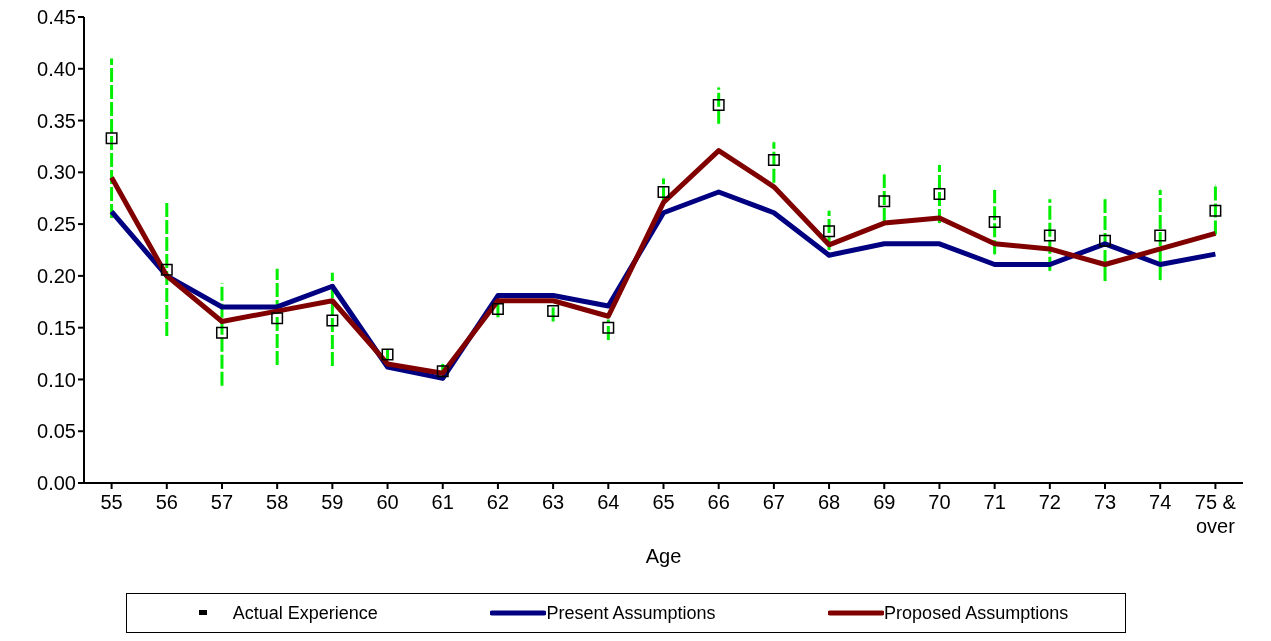 The width and height of the screenshot is (1271, 641). I want to click on legend-label: Present Assumptions, so click(631, 613).